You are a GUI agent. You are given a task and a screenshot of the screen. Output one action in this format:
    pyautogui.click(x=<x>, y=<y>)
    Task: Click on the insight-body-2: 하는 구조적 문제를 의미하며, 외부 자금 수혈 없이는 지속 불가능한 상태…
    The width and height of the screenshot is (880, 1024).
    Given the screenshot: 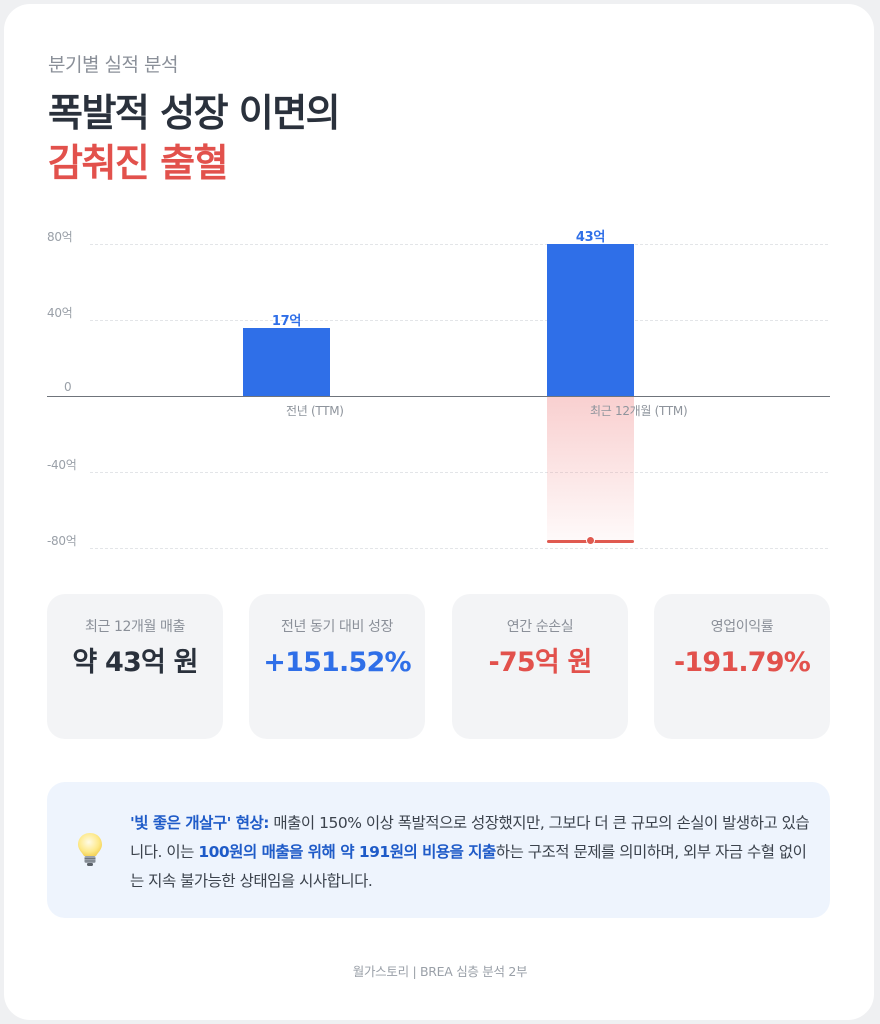 What is the action you would take?
    pyautogui.click(x=468, y=866)
    